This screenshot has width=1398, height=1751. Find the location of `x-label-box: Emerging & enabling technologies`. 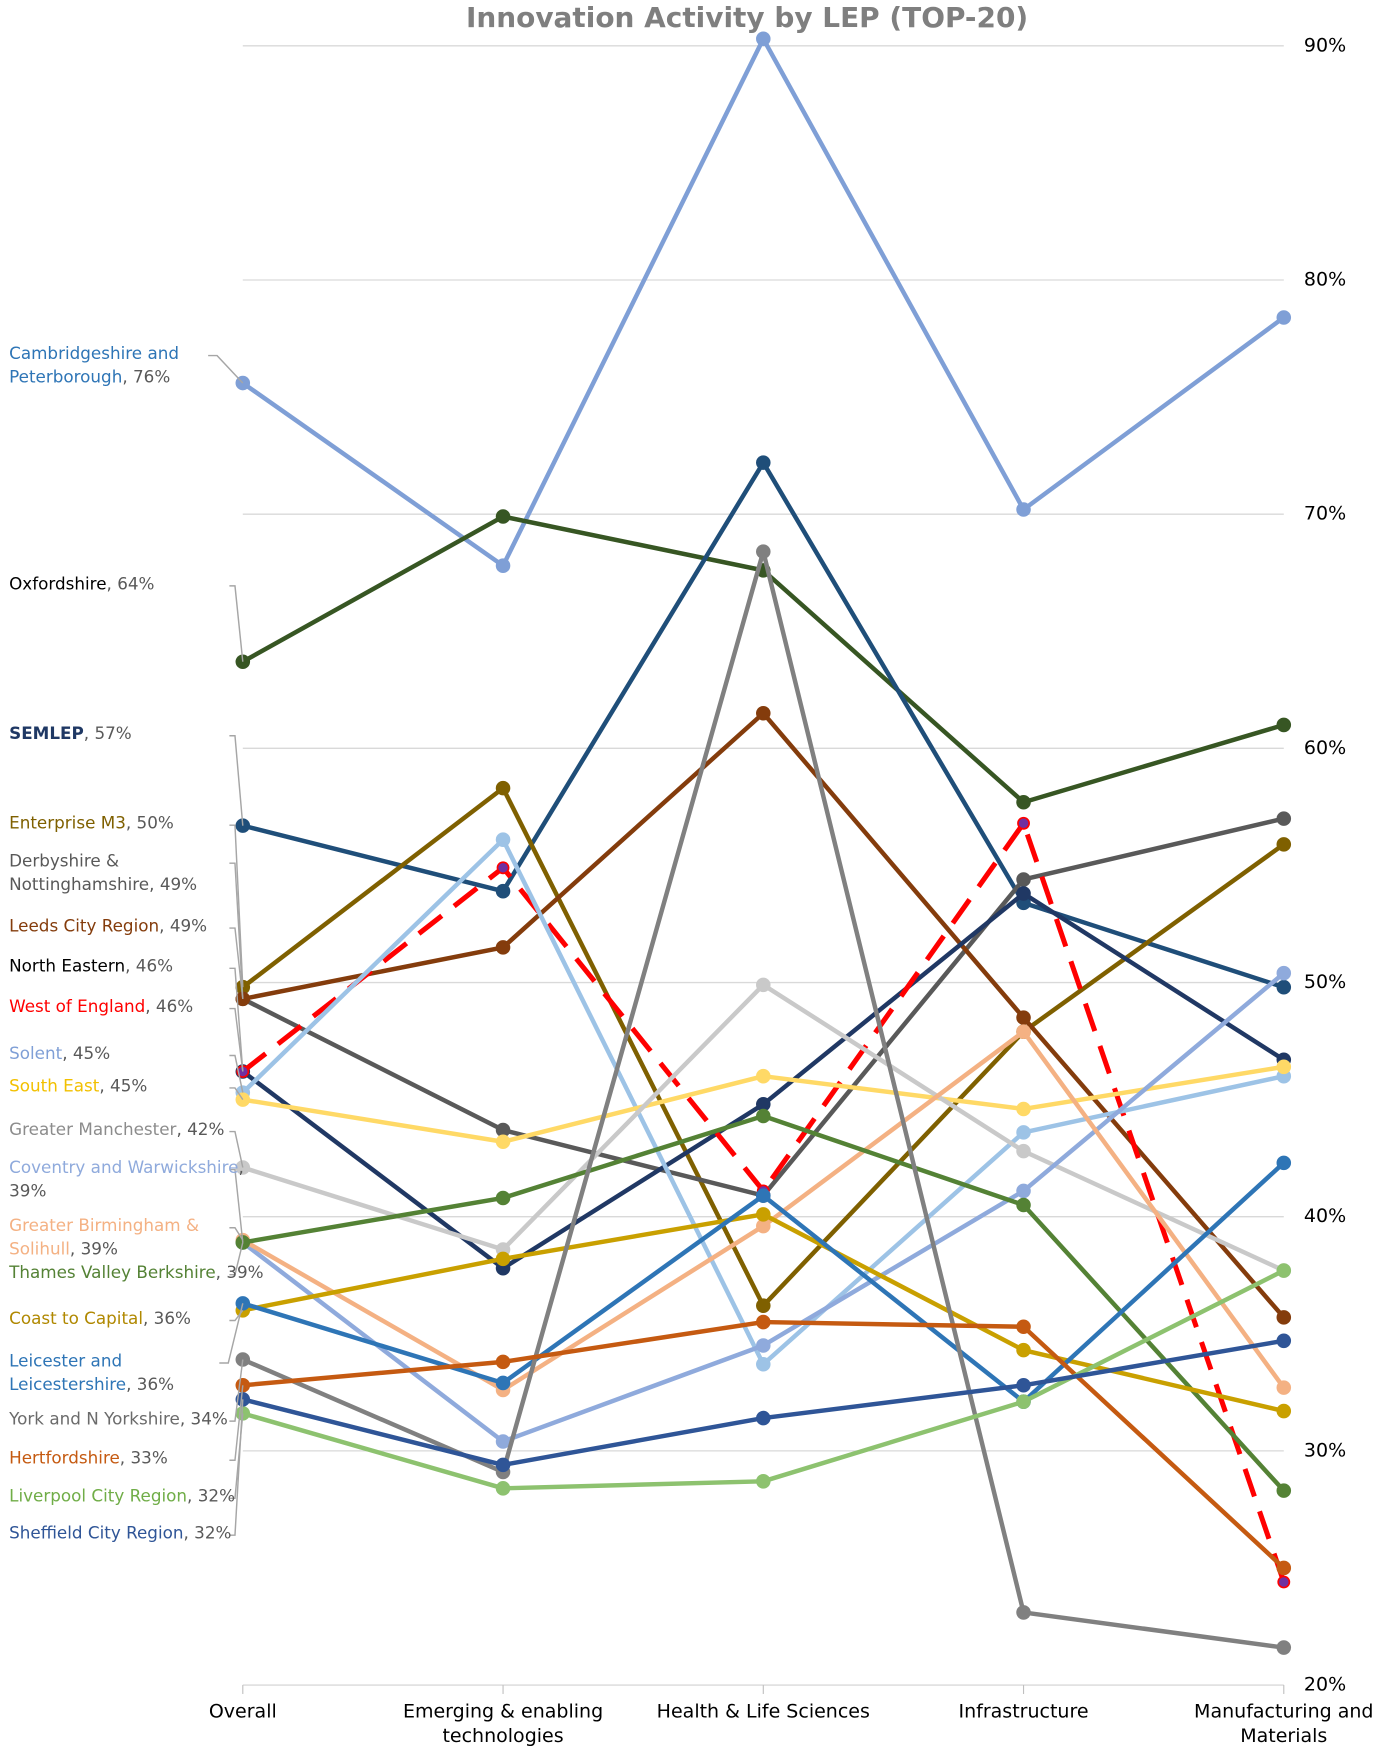

x-label-box: Emerging & enabling technologies is located at coordinates (503, 1724).